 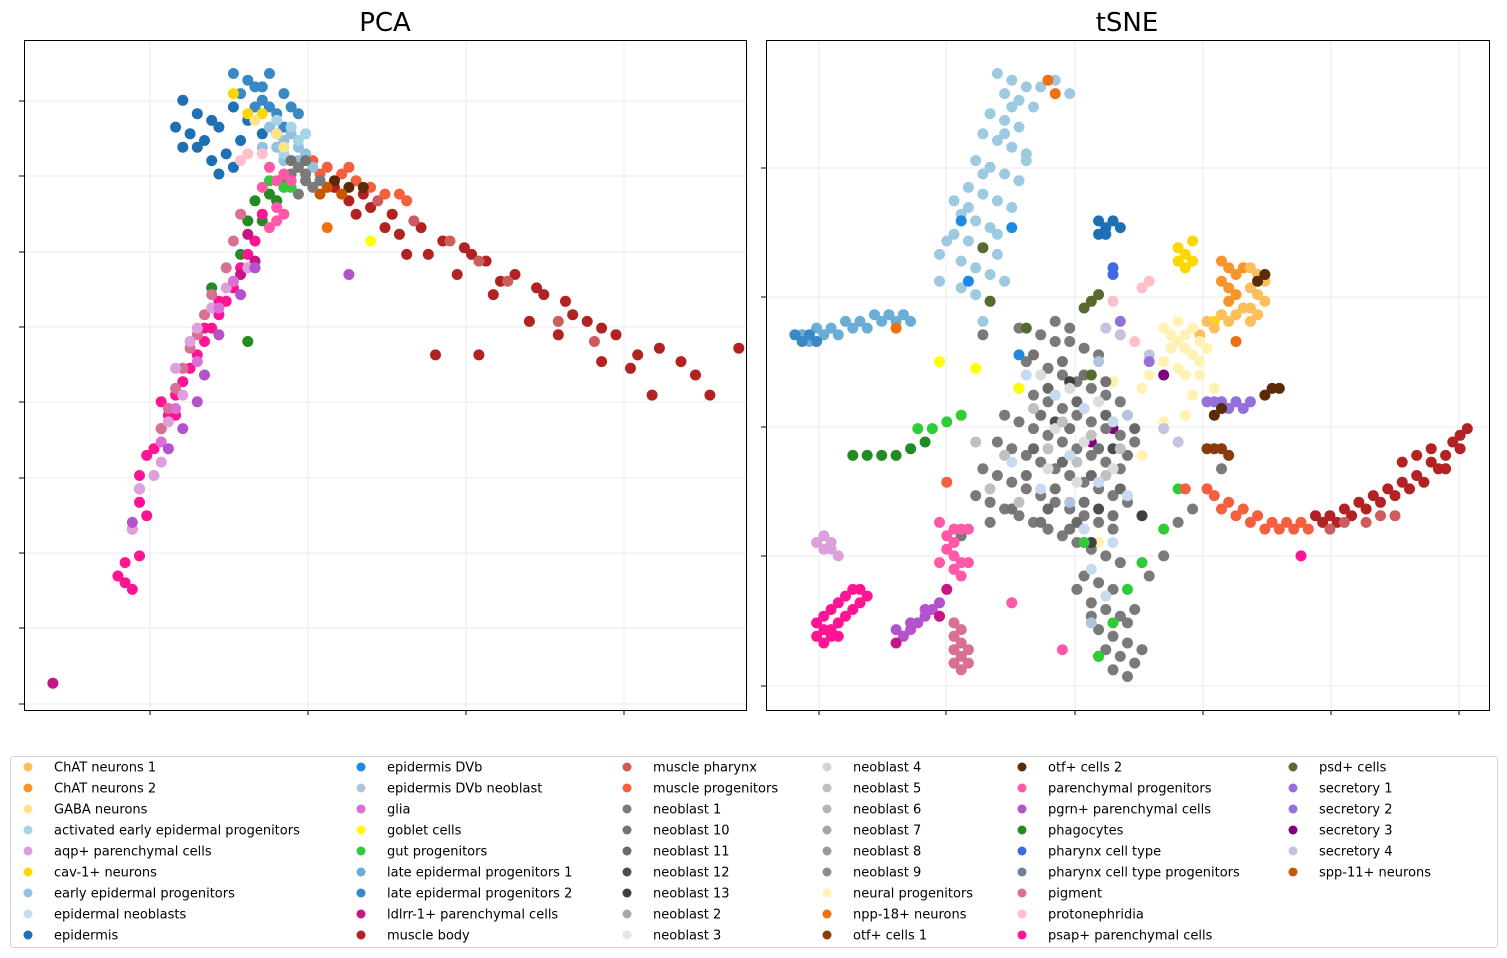 I want to click on legend-label-epidermis-dvb-neoblast: epidermis DVb neoblast, so click(x=464, y=789).